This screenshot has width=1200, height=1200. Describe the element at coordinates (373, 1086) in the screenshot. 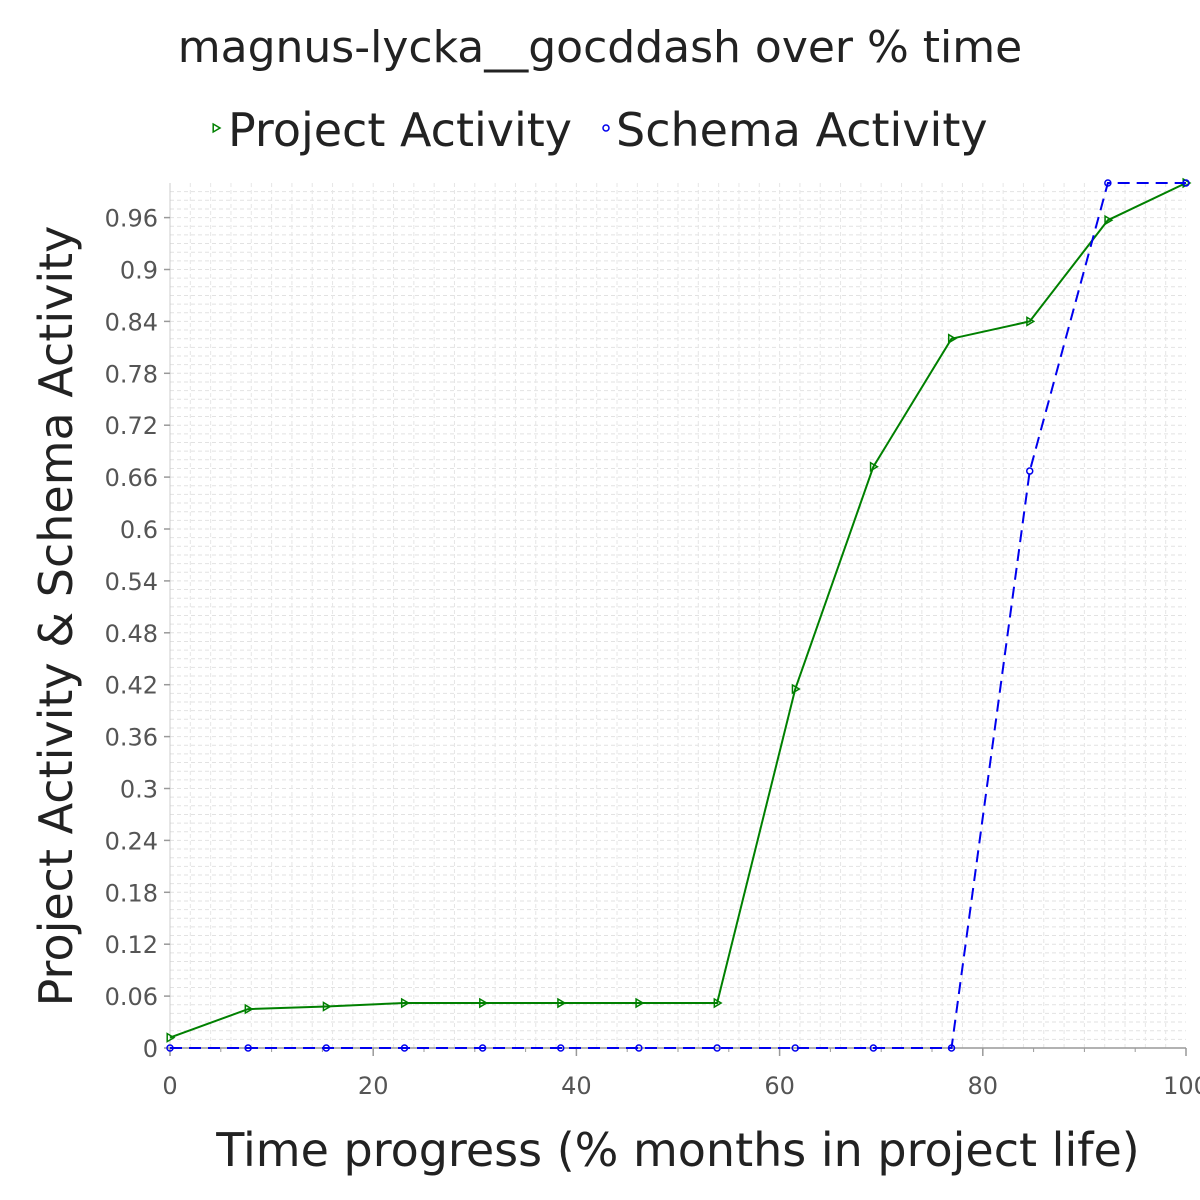

I see `x-tick-label: 20` at that location.